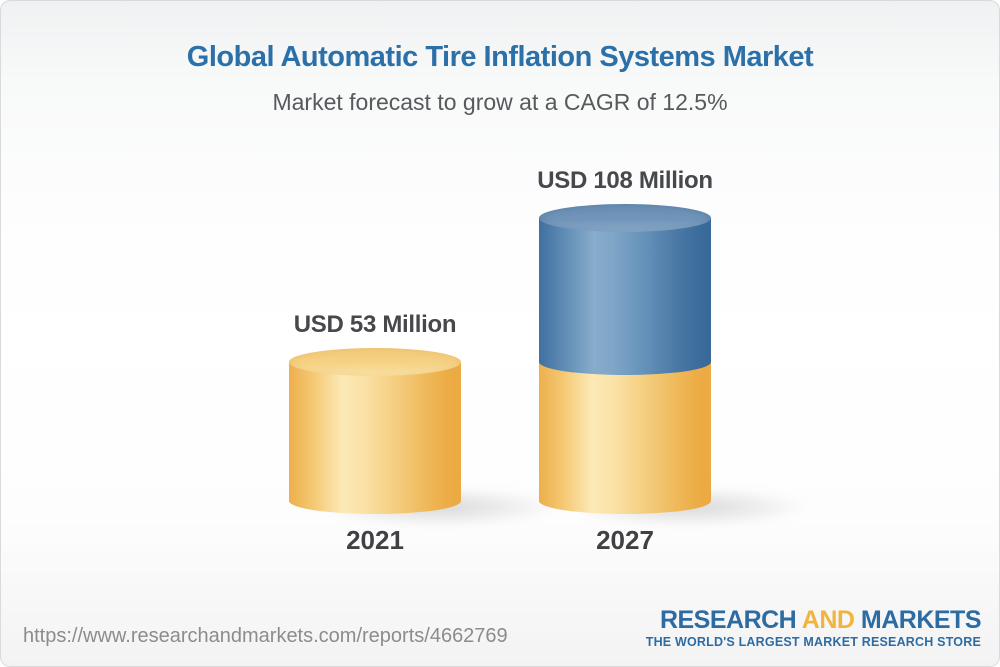  I want to click on bar-2027-growth-segment, so click(625, 296).